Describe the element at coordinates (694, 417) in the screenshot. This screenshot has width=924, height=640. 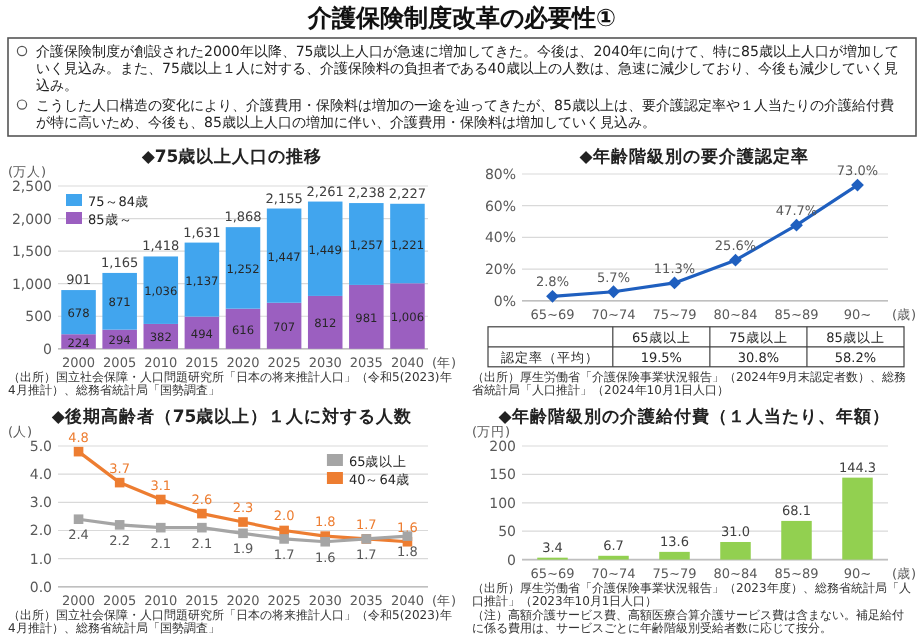
I see `chart-title: ◆年齢階級別の介護給付費（１人当たり、年額）` at that location.